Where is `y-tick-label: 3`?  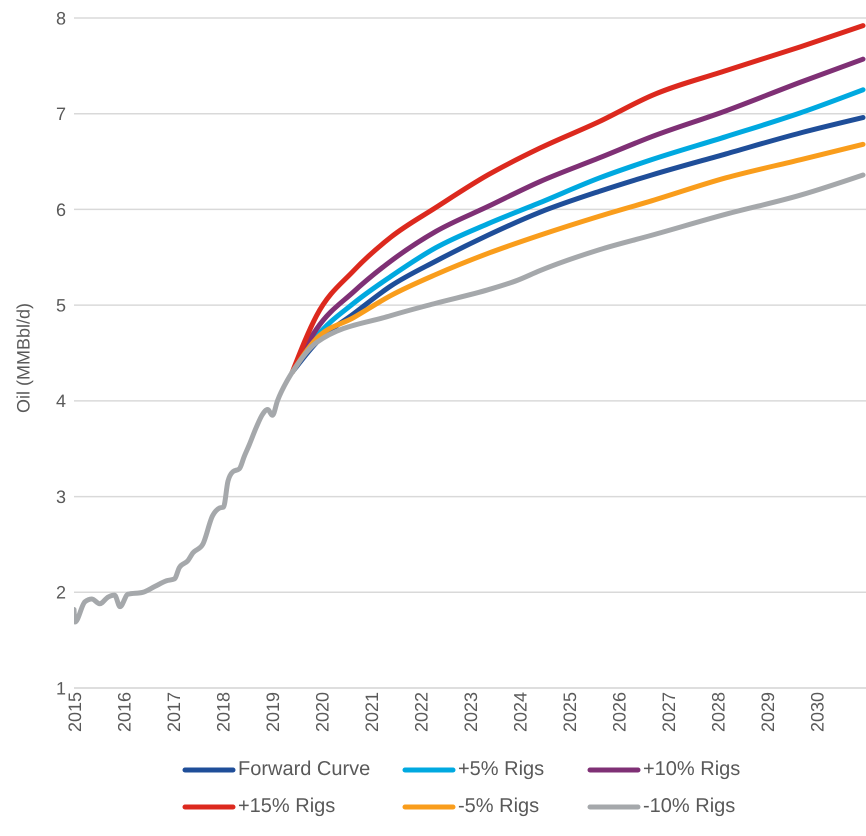 y-tick-label: 3 is located at coordinates (61, 496).